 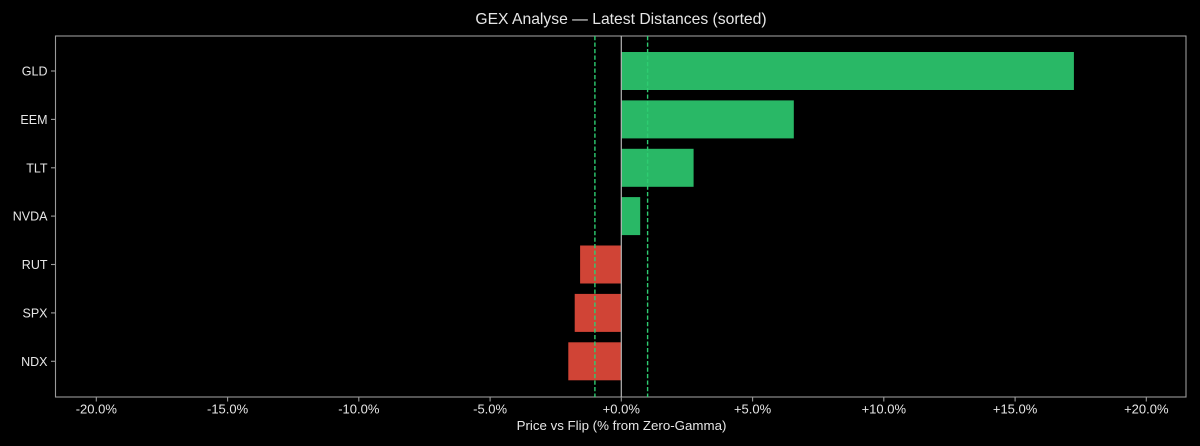 What do you see at coordinates (884, 409) in the screenshot?
I see `svg-text: +10.0%` at bounding box center [884, 409].